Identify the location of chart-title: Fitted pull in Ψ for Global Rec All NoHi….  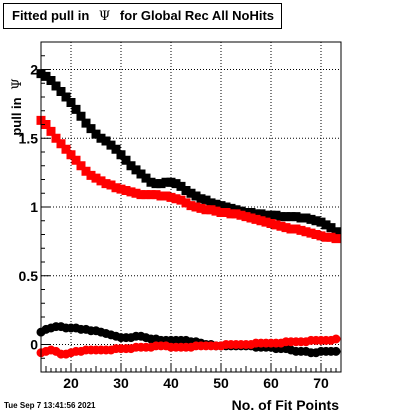
(142, 16).